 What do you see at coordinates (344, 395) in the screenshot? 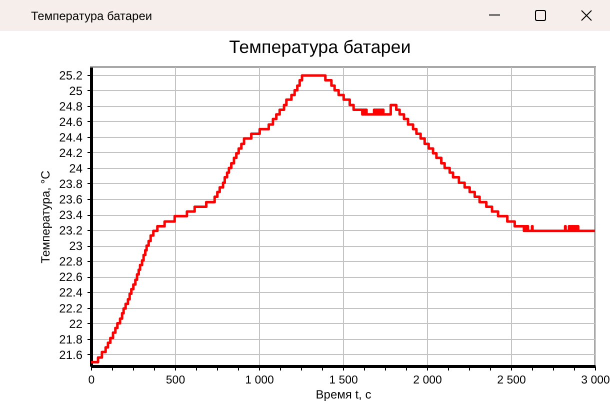
I see `x-axis-title: Время t, с` at bounding box center [344, 395].